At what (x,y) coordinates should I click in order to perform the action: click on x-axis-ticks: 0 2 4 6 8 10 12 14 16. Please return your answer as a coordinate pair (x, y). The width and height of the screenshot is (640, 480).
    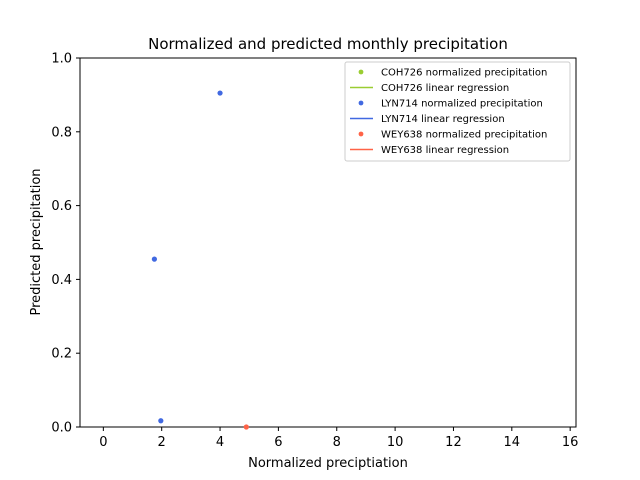
    Looking at the image, I should click on (338, 438).